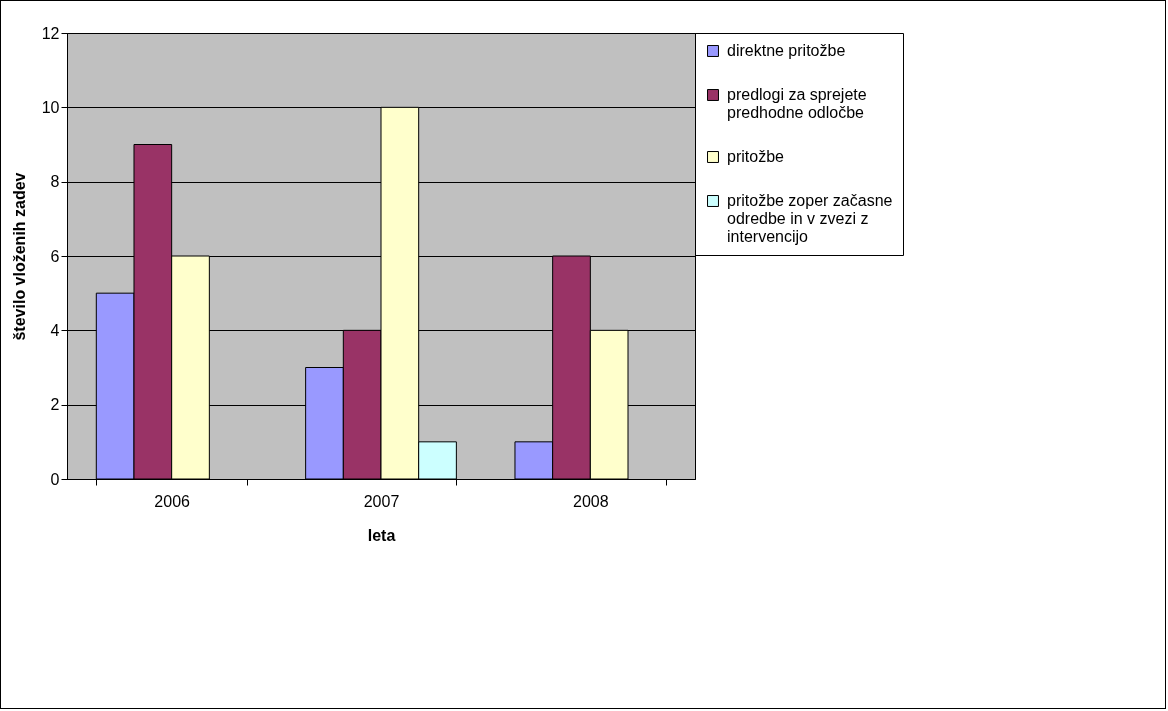 The height and width of the screenshot is (711, 1168). I want to click on y-tick-label: 8, so click(55, 182).